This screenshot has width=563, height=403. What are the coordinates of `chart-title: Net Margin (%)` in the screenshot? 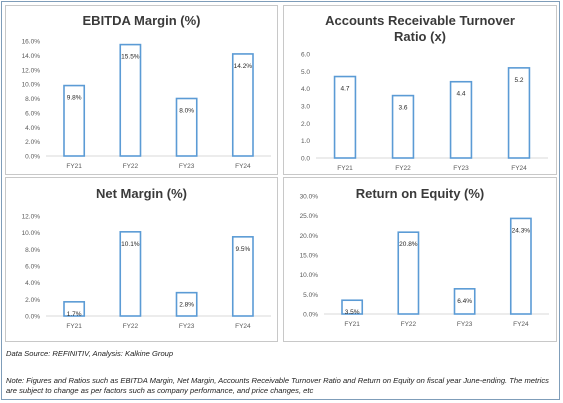 It's located at (141, 193).